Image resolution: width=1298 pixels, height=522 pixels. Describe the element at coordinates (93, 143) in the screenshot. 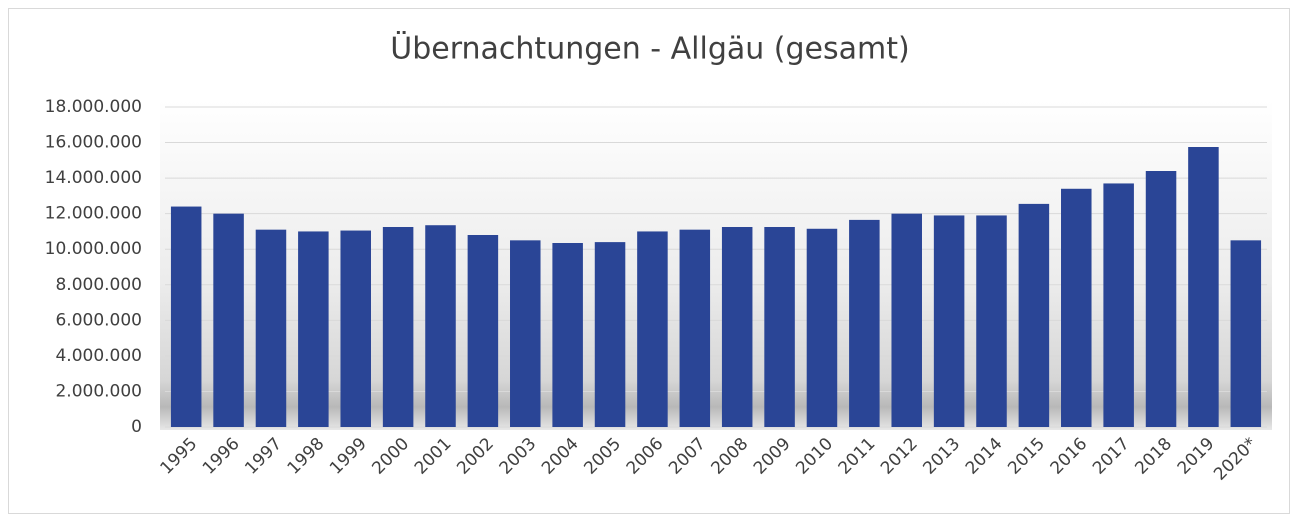

I see `y-tick-label: 16.000.000` at that location.